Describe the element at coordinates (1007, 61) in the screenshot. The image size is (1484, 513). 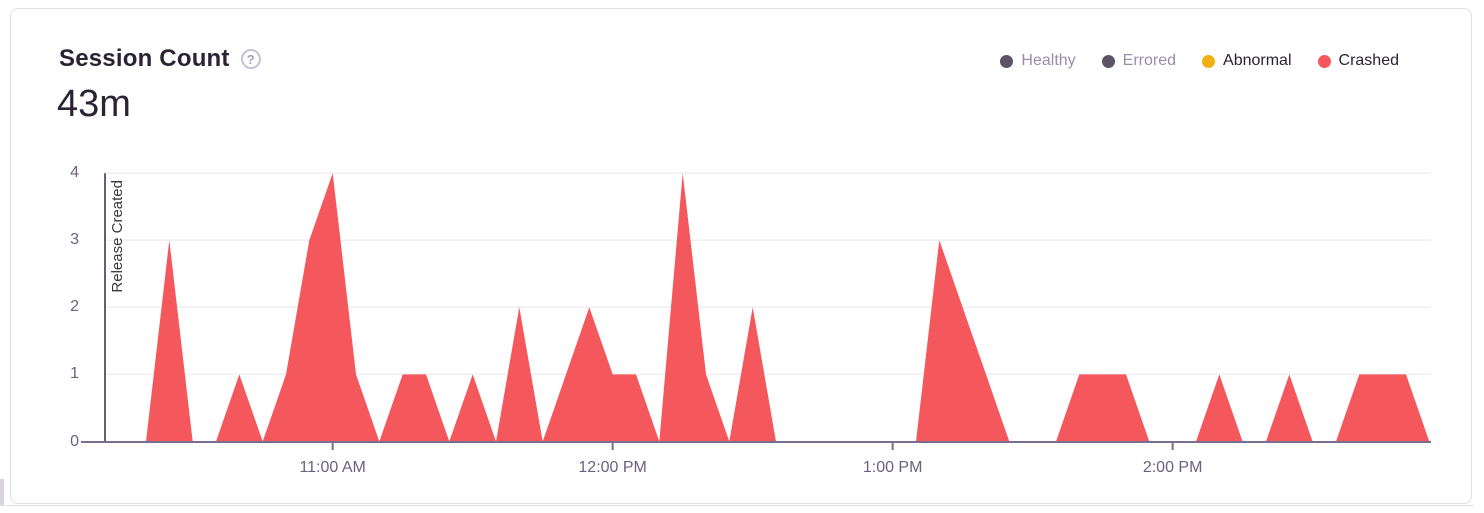
I see `healthy-dot-icon` at that location.